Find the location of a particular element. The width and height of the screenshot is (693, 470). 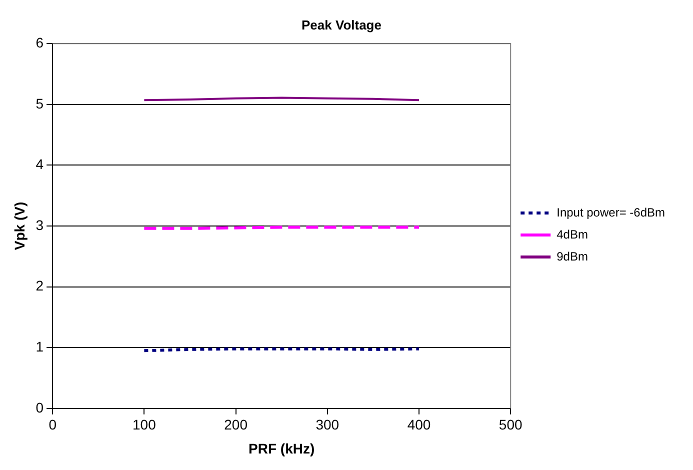

chart-title: Peak Voltage is located at coordinates (342, 24).